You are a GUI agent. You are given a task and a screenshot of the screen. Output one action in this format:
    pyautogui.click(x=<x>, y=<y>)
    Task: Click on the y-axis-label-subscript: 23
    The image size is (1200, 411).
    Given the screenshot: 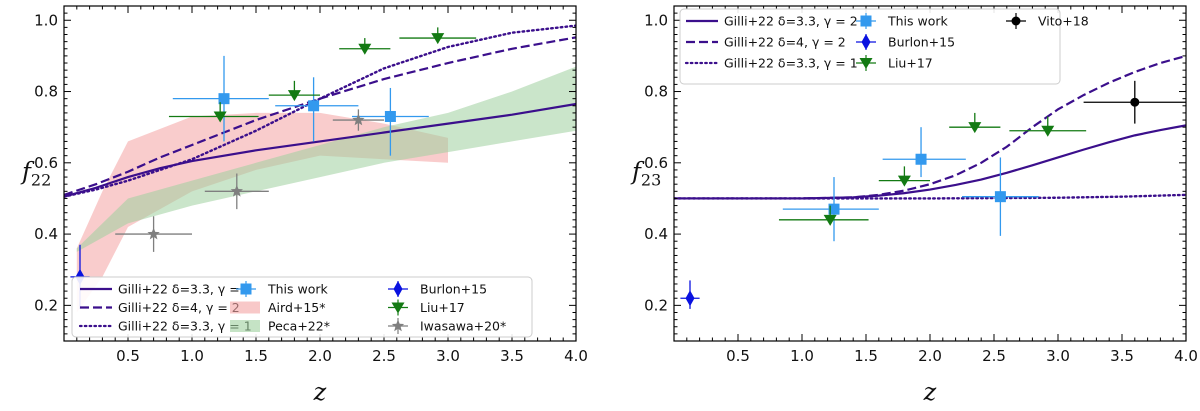 What is the action you would take?
    pyautogui.click(x=651, y=180)
    